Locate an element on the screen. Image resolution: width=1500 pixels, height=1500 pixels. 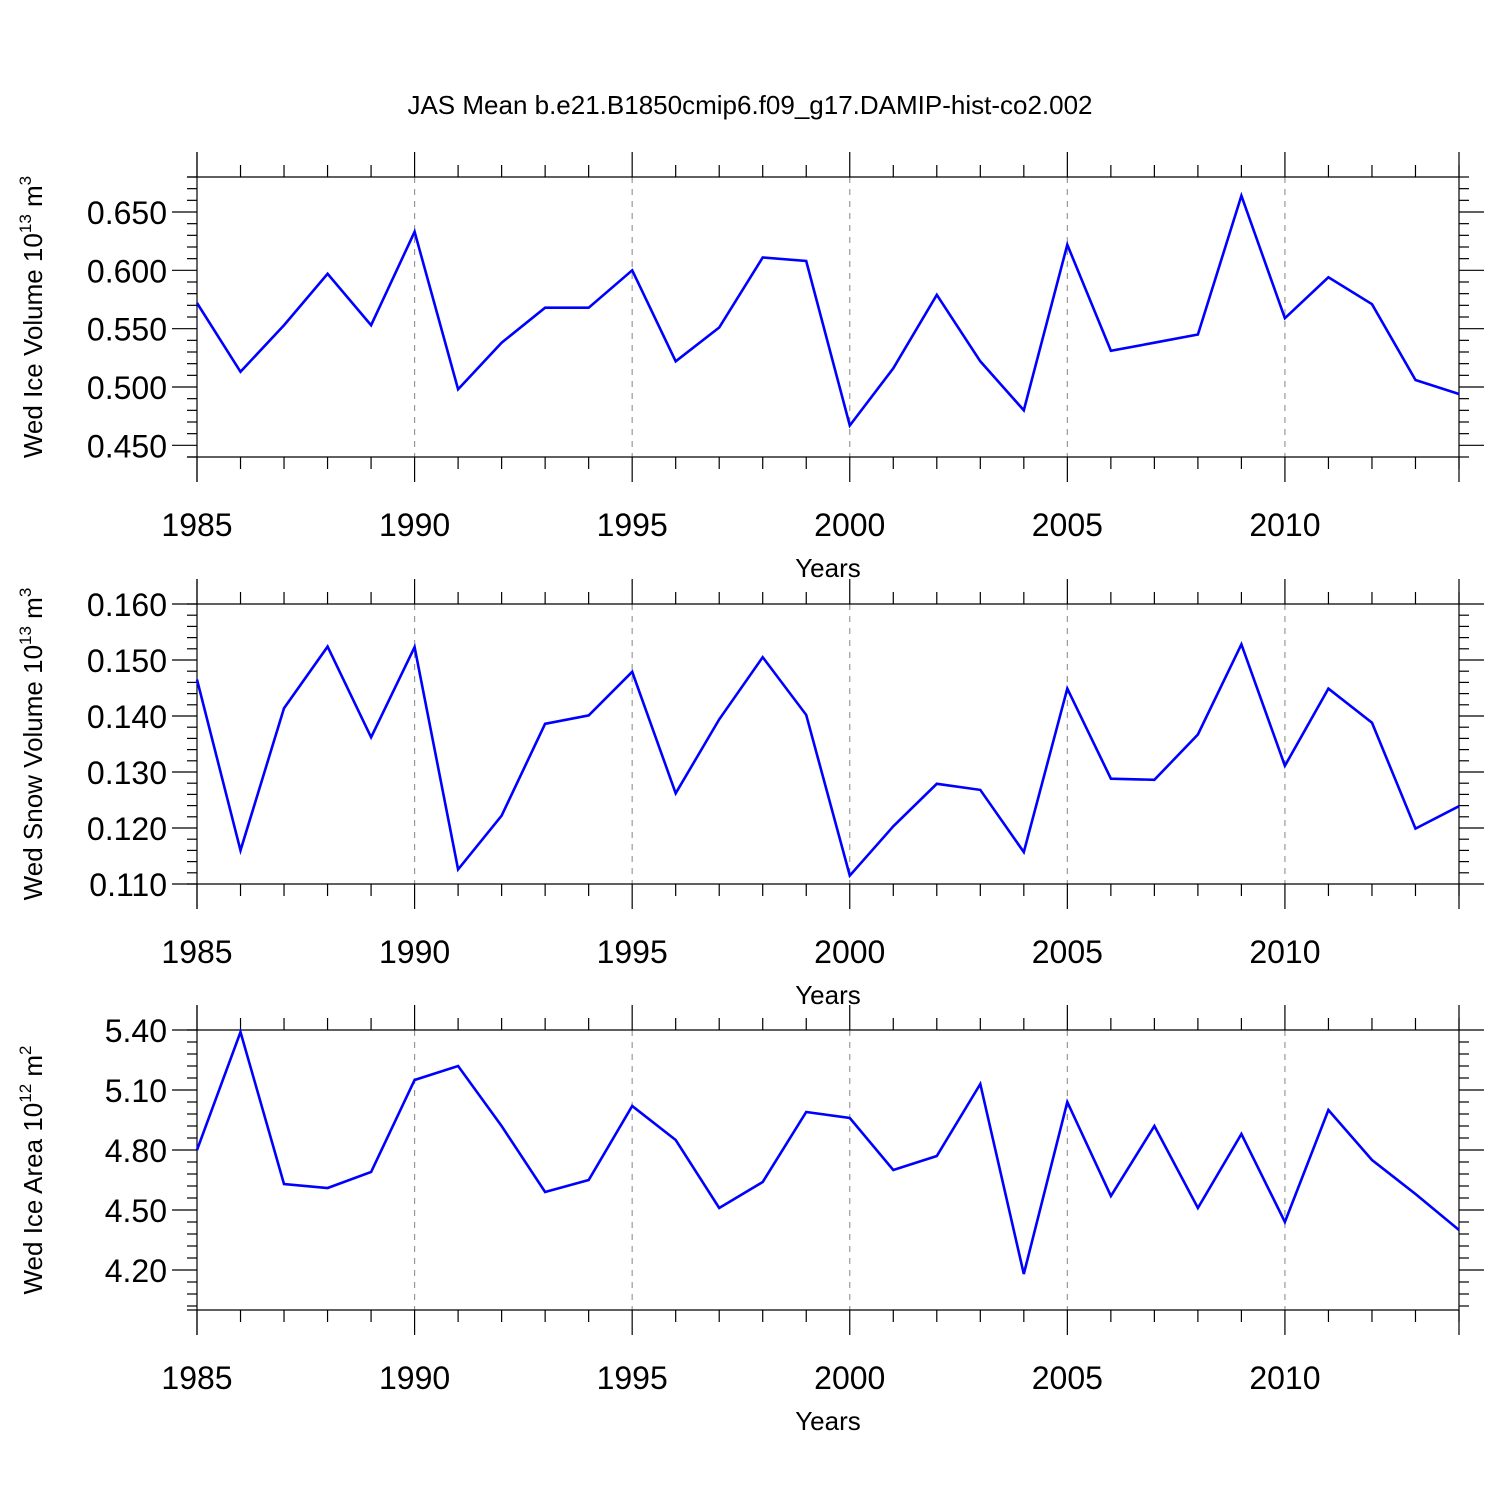
y-tick-label: 4.50 is located at coordinates (136, 1211).